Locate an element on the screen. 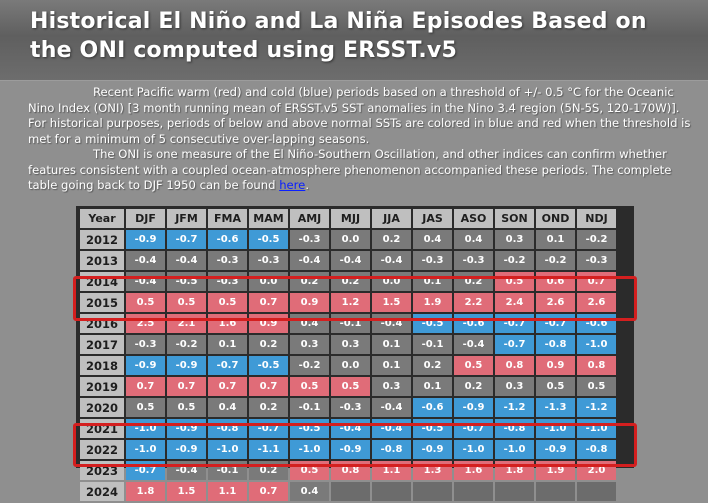  year-cell: 2021 is located at coordinates (102, 428).